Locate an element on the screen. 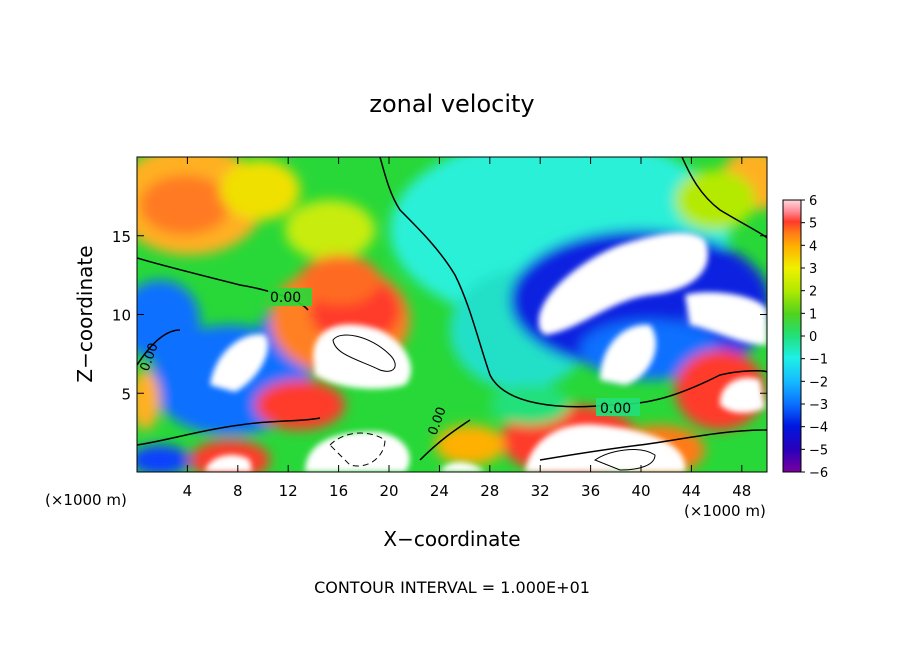 The image size is (904, 654). colorbar-tick-label: 0 is located at coordinates (813, 337).